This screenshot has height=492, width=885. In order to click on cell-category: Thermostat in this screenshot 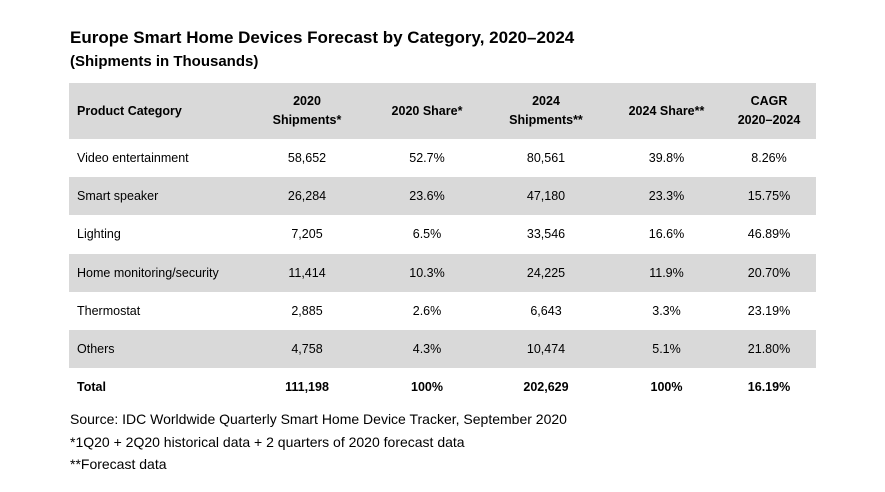, I will do `click(109, 310)`.